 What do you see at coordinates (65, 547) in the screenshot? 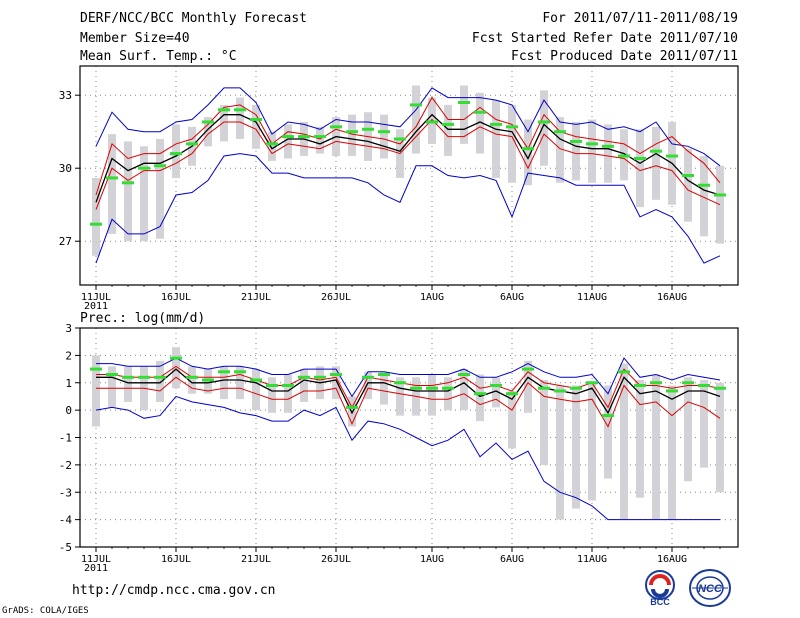
I see `prec-ytick-label: -5` at bounding box center [65, 547].